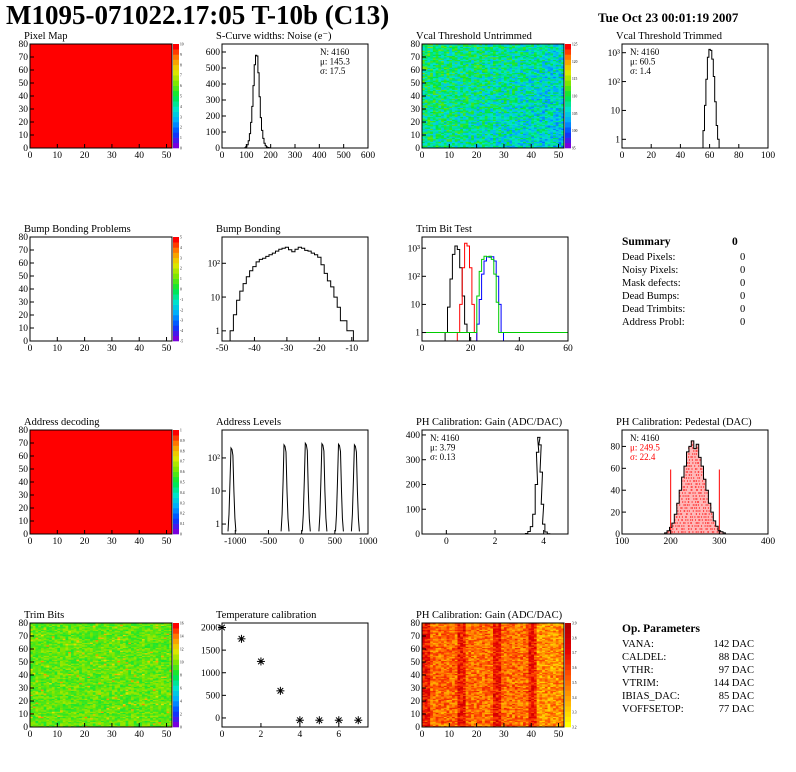 The image size is (796, 772). I want to click on y-tick-label: 40, so click(416, 97).